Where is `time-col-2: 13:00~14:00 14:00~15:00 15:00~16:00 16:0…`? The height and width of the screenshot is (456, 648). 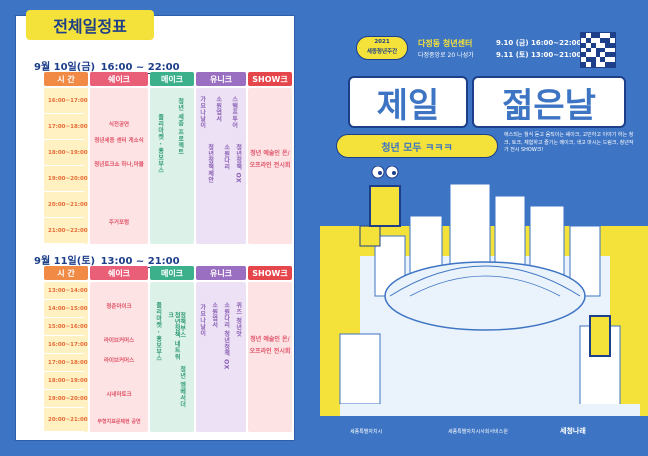
time-col-2: 13:00~14:00 14:00~15:00 15:00~16:00 16:0… is located at coordinates (66, 357).